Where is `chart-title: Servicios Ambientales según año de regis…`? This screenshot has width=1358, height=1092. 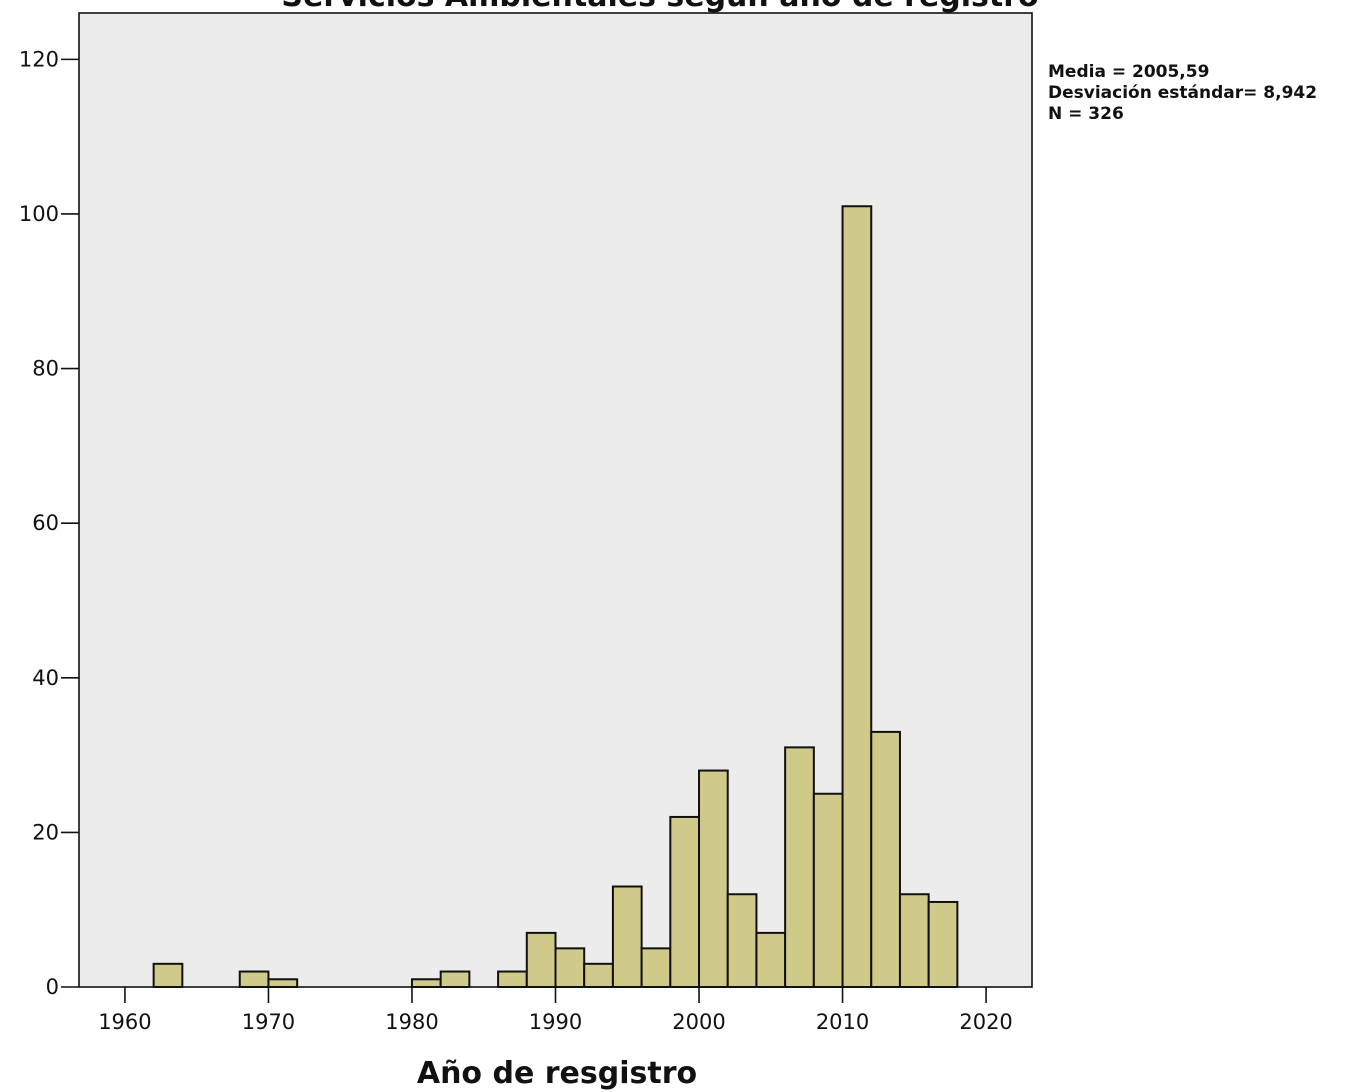
chart-title: Servicios Ambientales según año de regis… is located at coordinates (659, 7).